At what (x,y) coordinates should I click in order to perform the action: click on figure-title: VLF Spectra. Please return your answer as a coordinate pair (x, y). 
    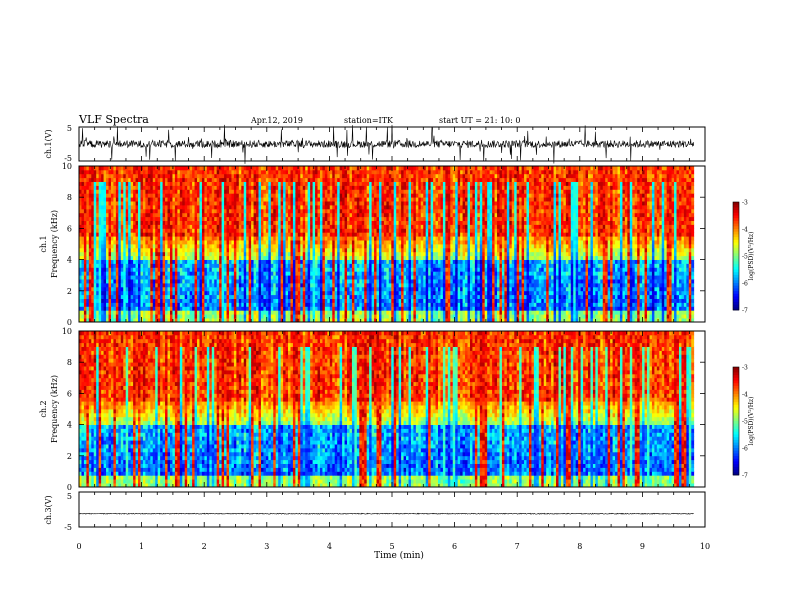
    Looking at the image, I should click on (113, 119).